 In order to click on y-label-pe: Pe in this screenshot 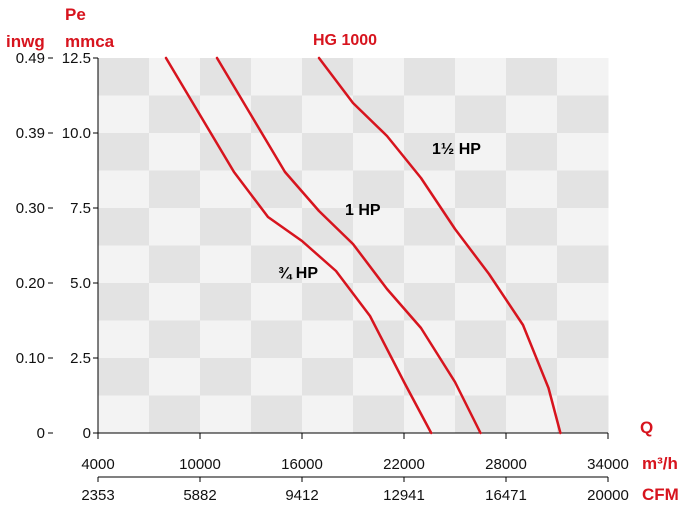, I will do `click(75, 14)`.